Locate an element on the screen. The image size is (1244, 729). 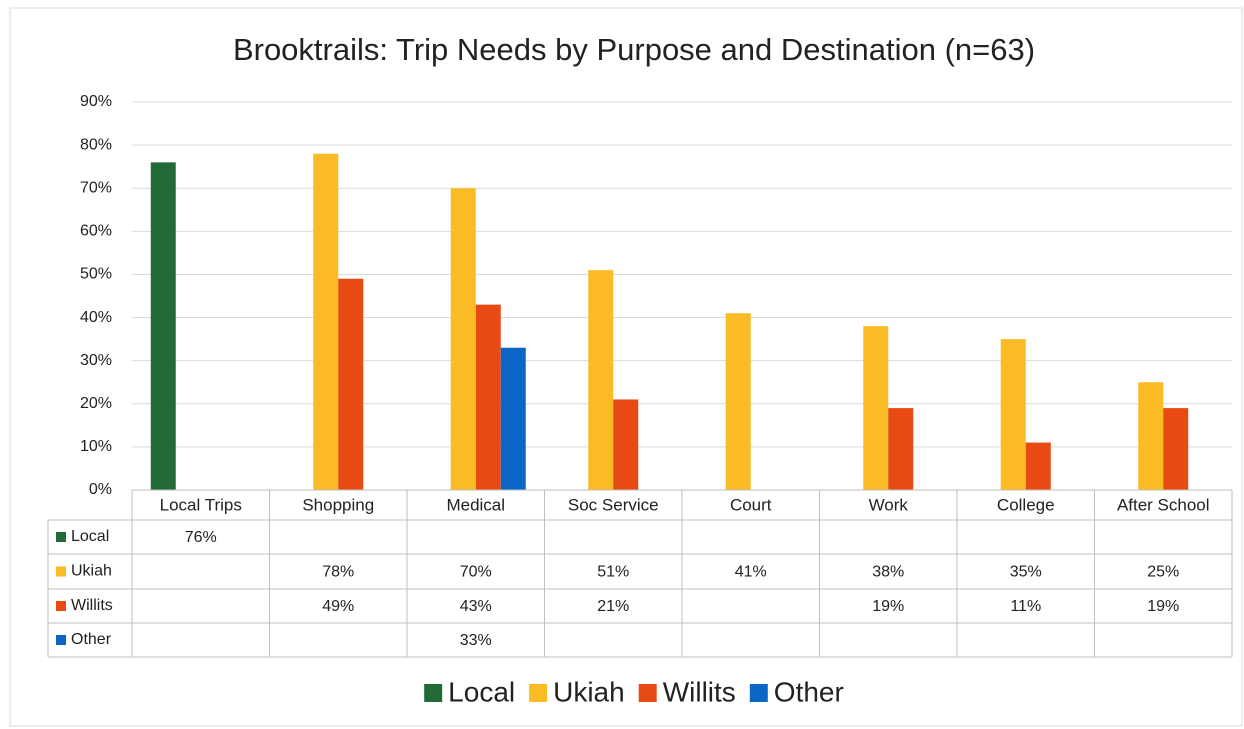
y-tick-label: 30% is located at coordinates (96, 360).